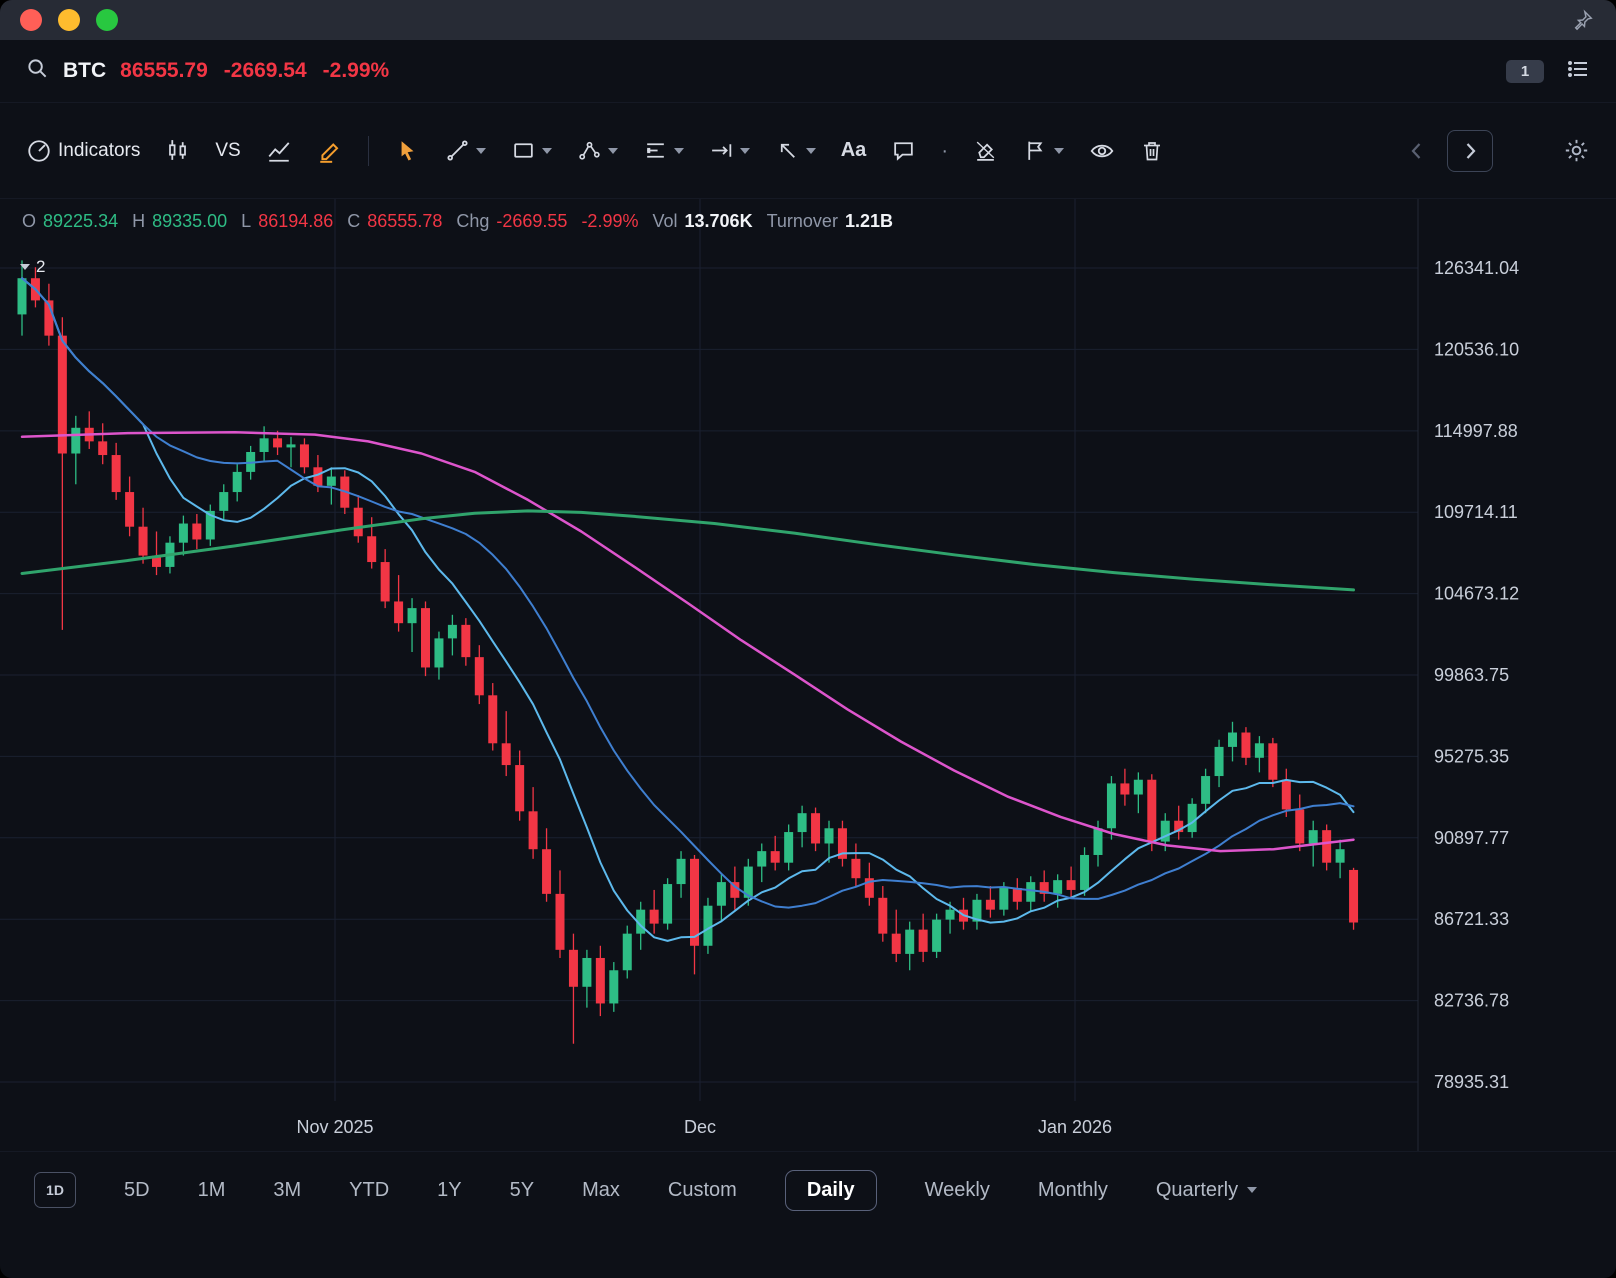 This screenshot has width=1616, height=1278. I want to click on waypoints-icon, so click(589, 150).